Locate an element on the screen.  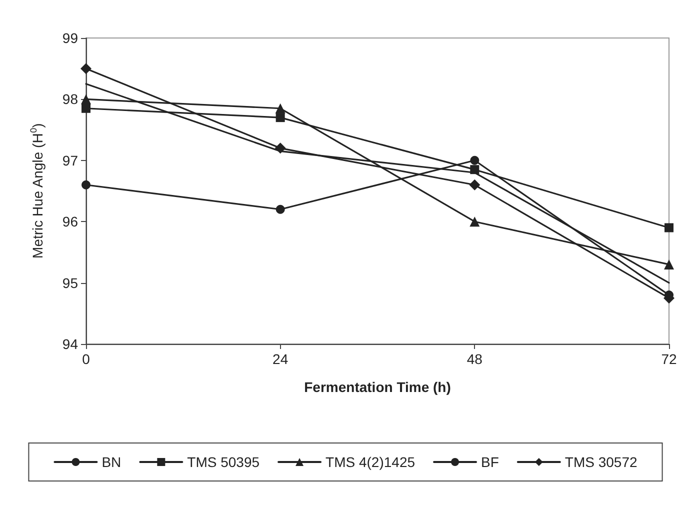
legend-label: TMS 4(2)1425 is located at coordinates (371, 462).